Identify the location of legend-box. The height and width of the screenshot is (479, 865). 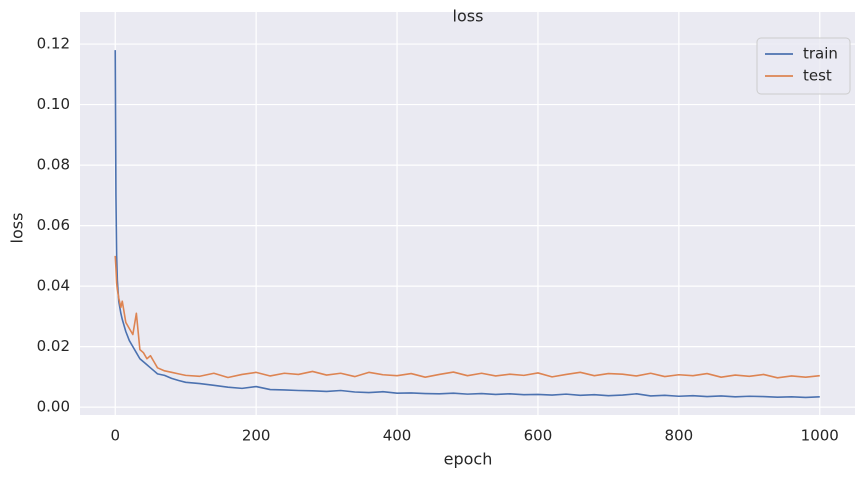
(803, 66).